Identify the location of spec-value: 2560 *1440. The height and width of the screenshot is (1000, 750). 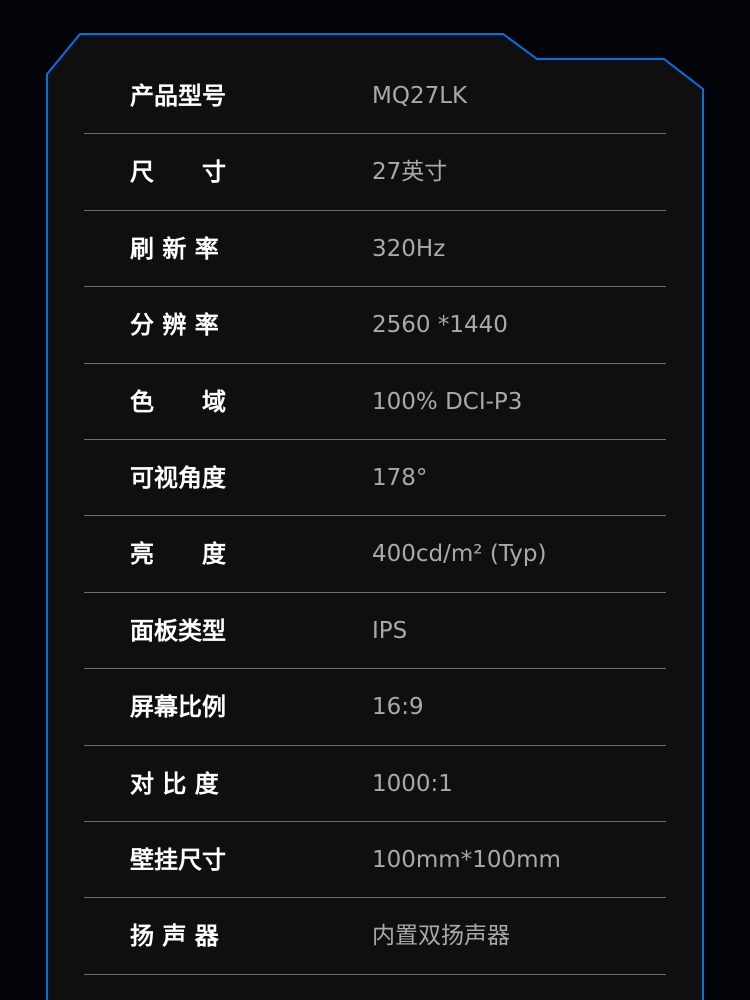
(440, 325).